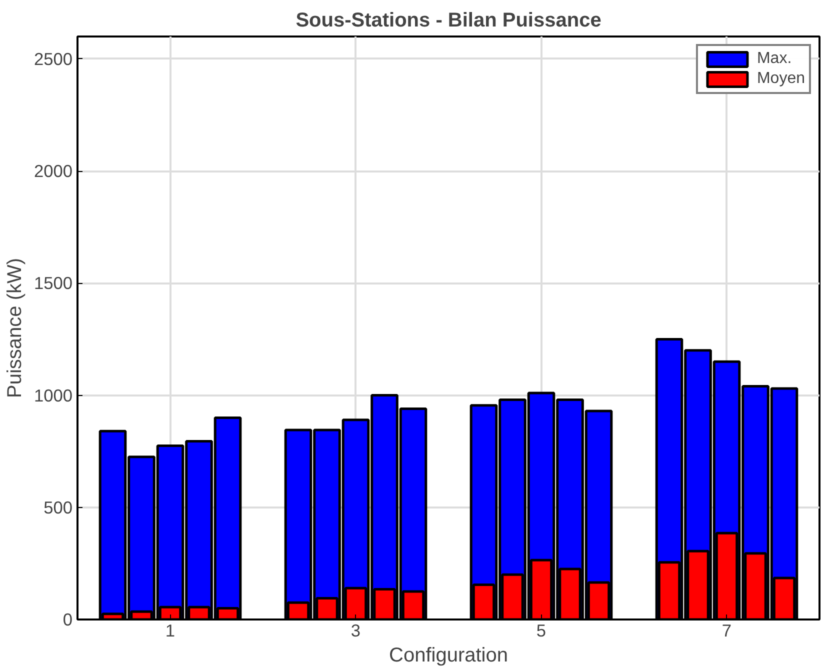  Describe the element at coordinates (58, 507) in the screenshot. I see `y-tick-label: 500` at that location.